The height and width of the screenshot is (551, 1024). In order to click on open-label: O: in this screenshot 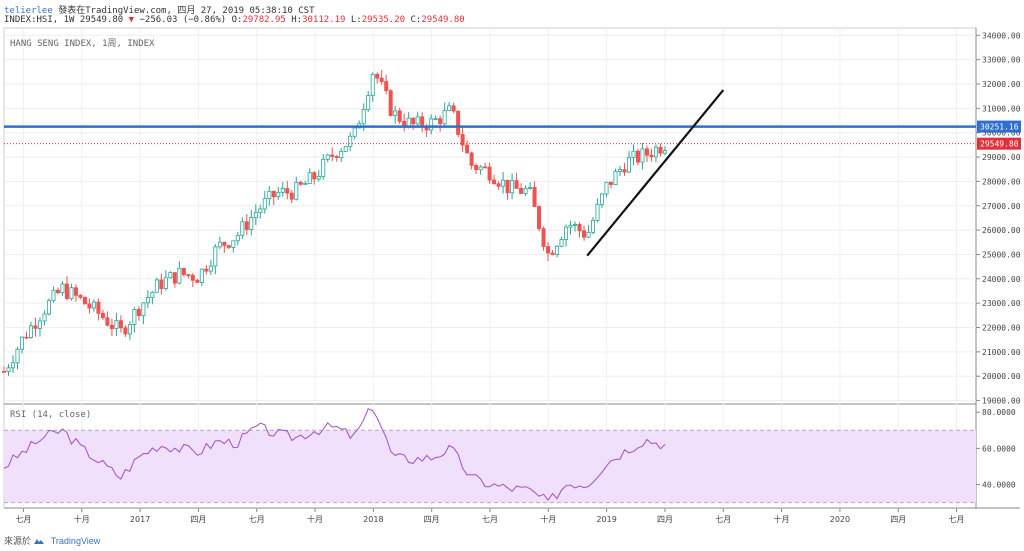, I will do `click(237, 20)`.